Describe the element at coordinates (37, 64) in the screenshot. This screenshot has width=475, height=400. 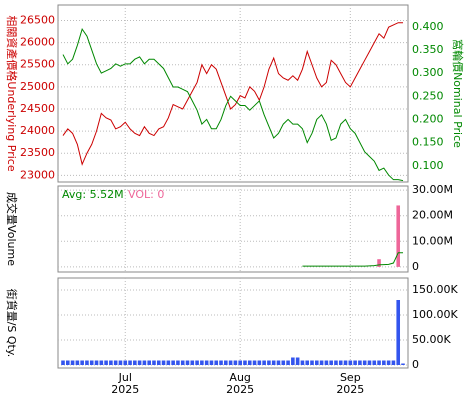
I see `y-tick-label: 25500` at that location.